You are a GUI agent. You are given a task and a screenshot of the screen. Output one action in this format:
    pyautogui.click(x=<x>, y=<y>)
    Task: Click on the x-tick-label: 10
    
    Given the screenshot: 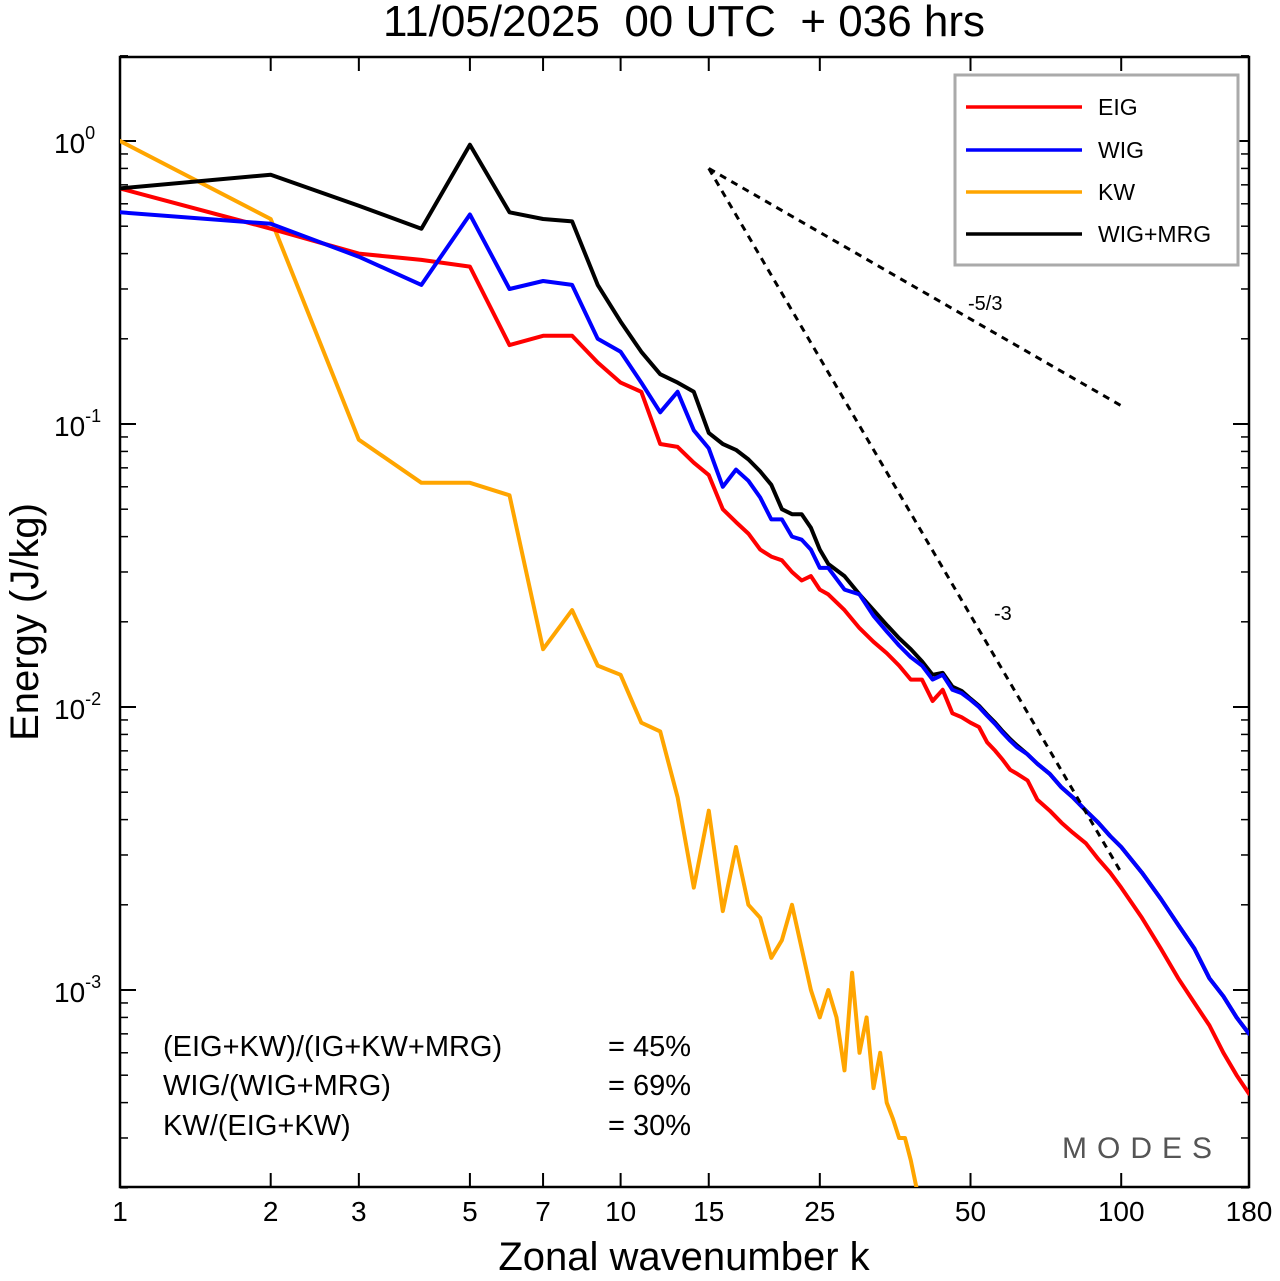 What is the action you would take?
    pyautogui.click(x=620, y=1211)
    